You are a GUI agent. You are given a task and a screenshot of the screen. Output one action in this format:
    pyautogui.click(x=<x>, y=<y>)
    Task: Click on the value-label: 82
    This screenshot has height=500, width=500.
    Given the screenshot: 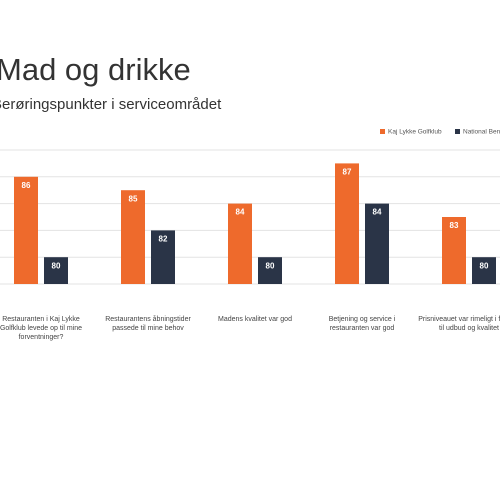 What is the action you would take?
    pyautogui.click(x=163, y=239)
    